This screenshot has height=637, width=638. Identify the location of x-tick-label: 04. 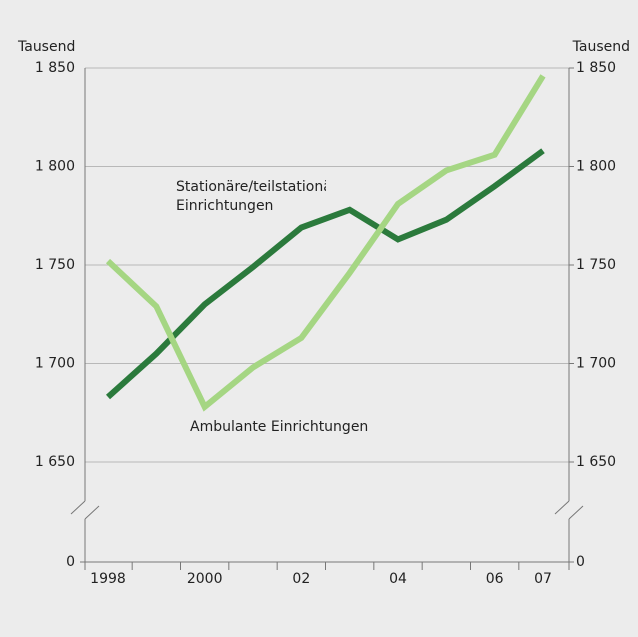
(398, 579).